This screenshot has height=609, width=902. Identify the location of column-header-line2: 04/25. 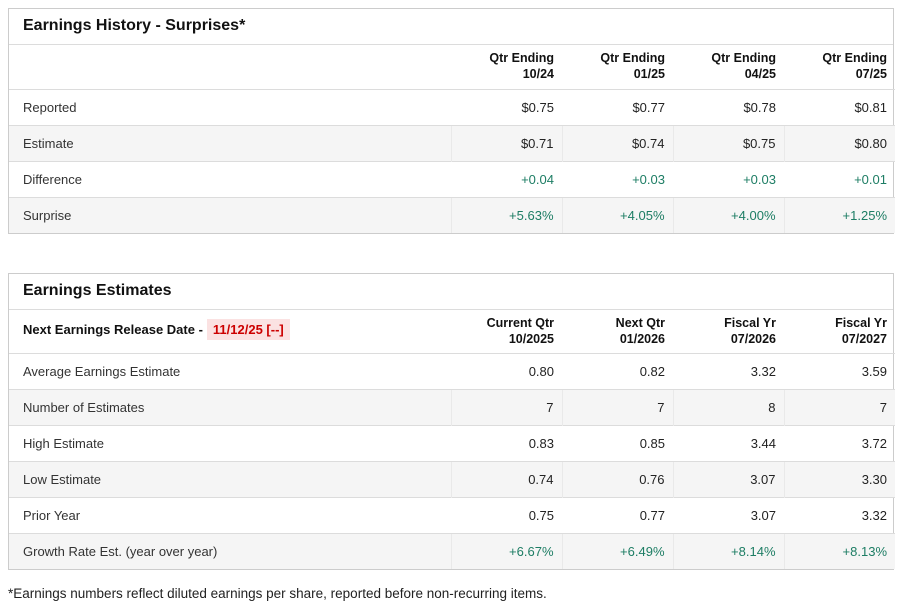
(760, 74).